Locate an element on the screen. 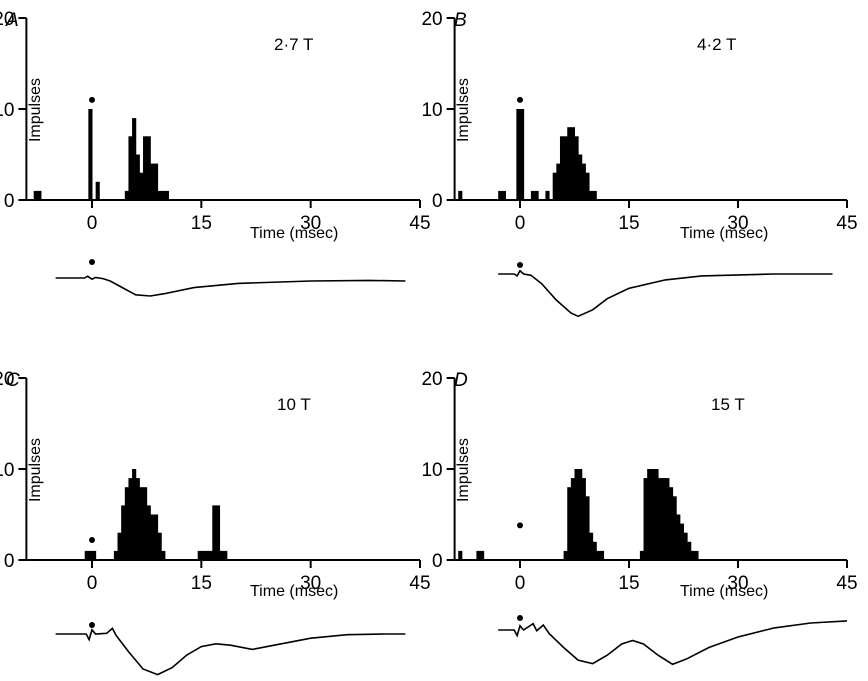  panel-c-potential-trace is located at coordinates (230, 651).